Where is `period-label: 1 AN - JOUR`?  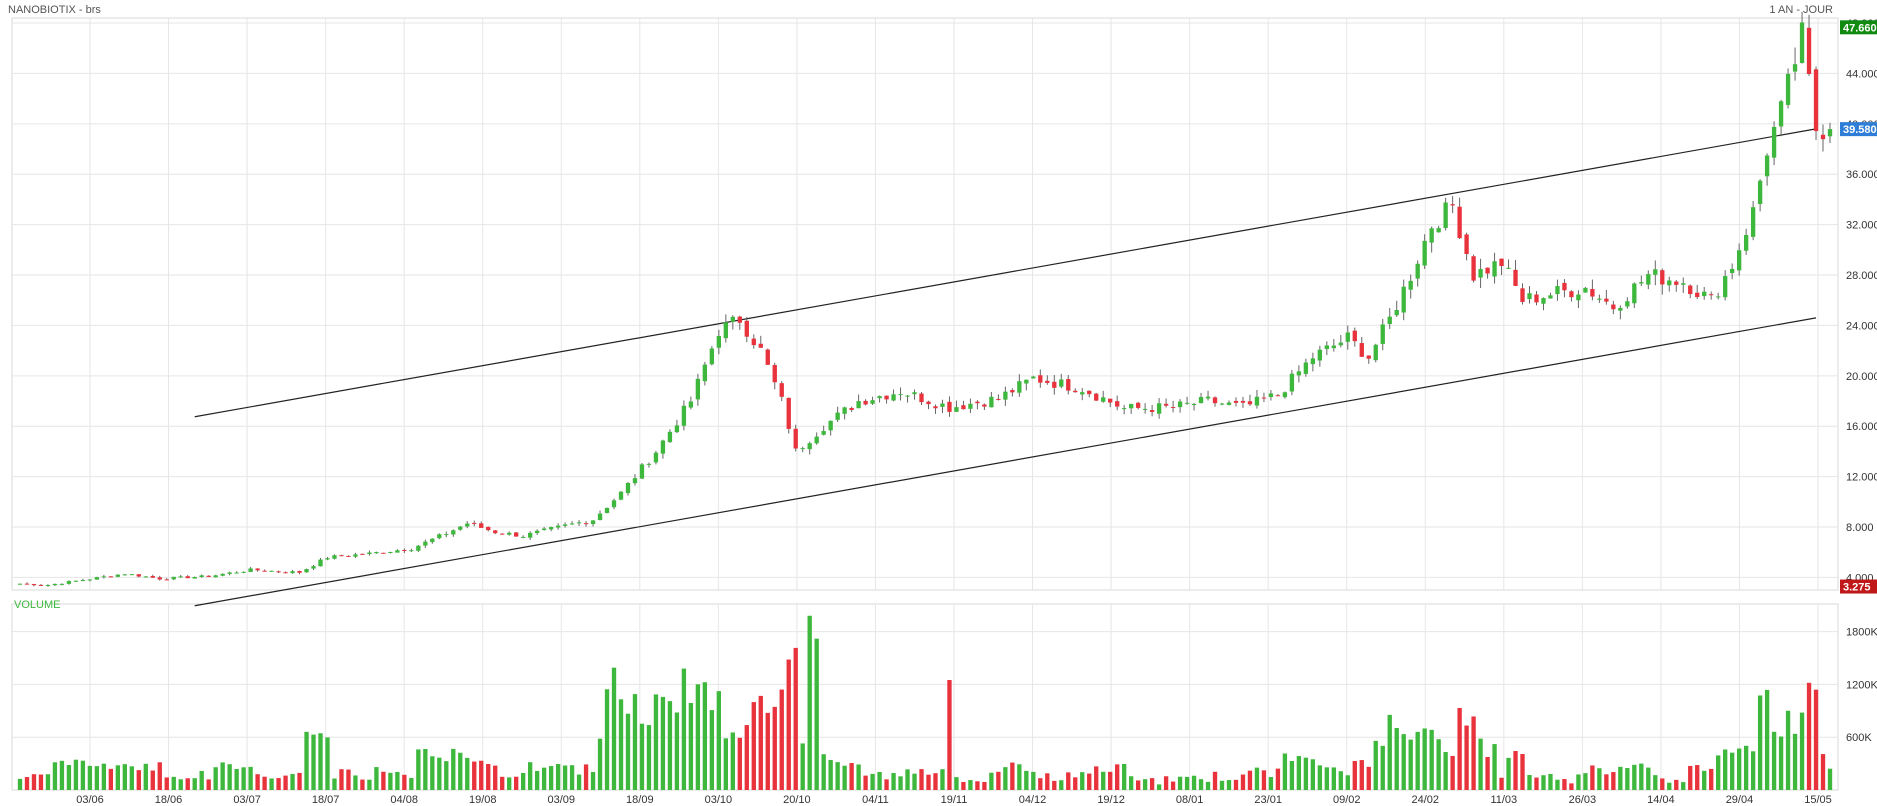 period-label: 1 AN - JOUR is located at coordinates (1801, 10).